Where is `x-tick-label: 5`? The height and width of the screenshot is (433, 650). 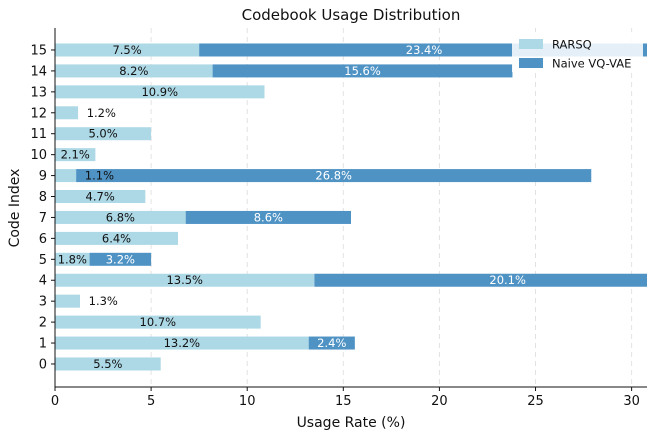
x-tick-label: 5 is located at coordinates (151, 401).